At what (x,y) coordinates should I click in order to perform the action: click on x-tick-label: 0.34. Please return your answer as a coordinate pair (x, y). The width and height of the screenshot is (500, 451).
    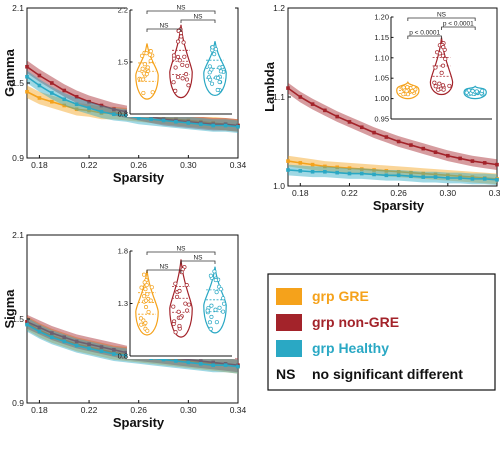
    Looking at the image, I should click on (238, 410).